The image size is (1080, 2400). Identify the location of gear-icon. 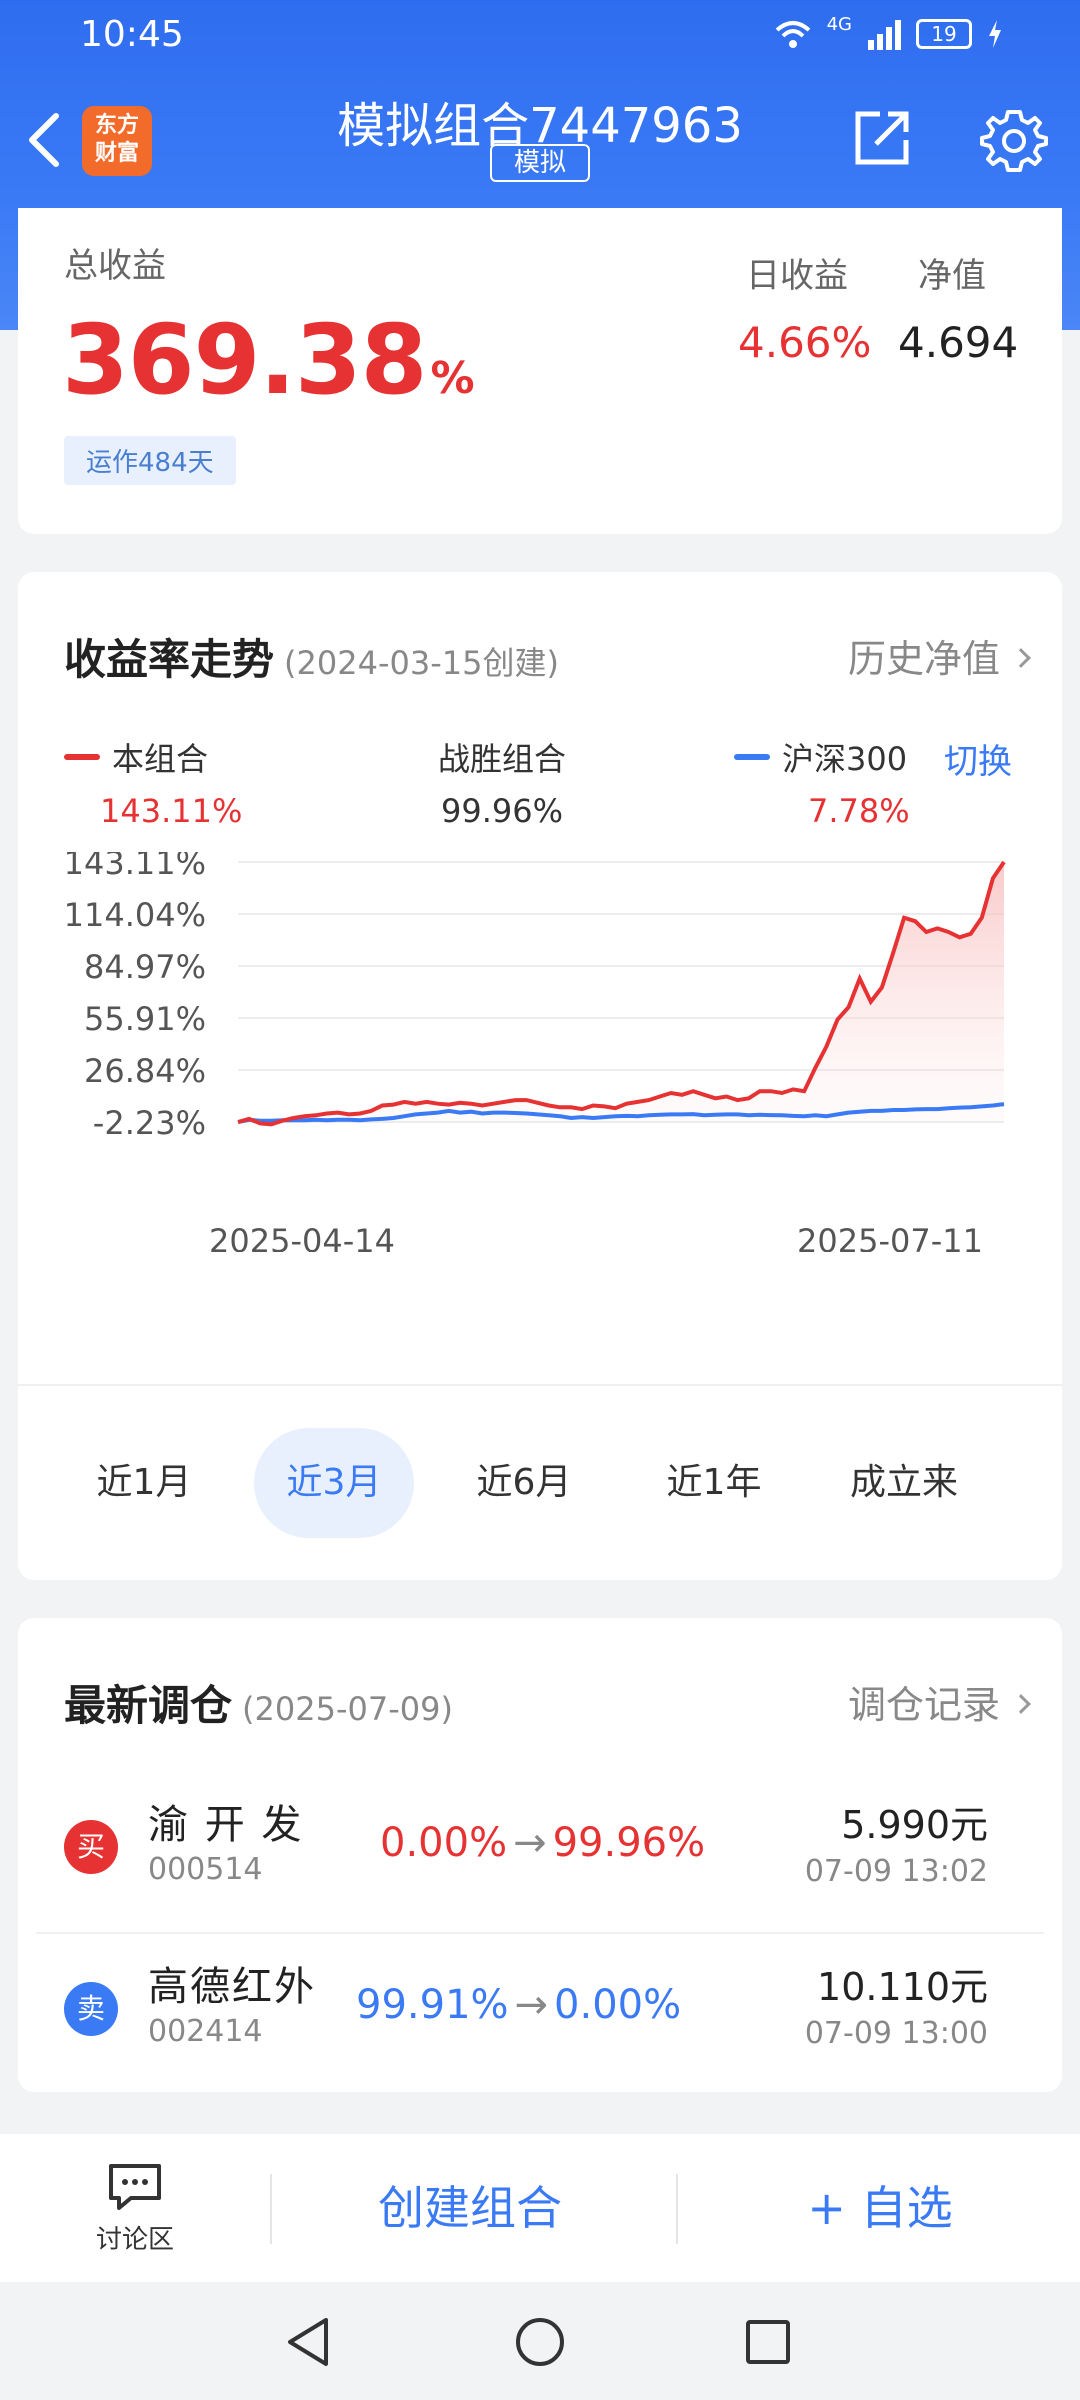
(1014, 140).